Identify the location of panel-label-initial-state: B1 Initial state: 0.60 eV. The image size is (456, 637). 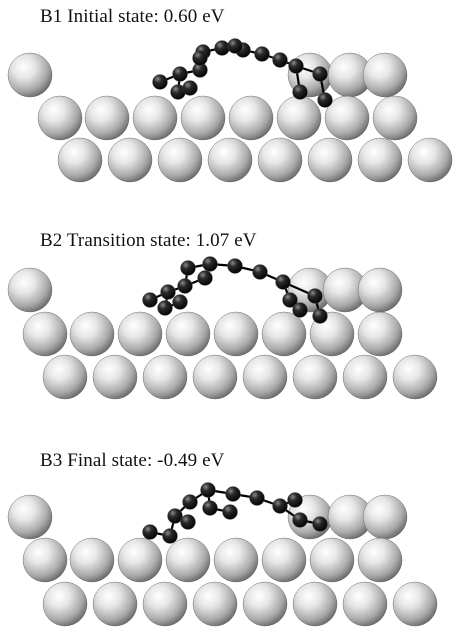
(132, 16).